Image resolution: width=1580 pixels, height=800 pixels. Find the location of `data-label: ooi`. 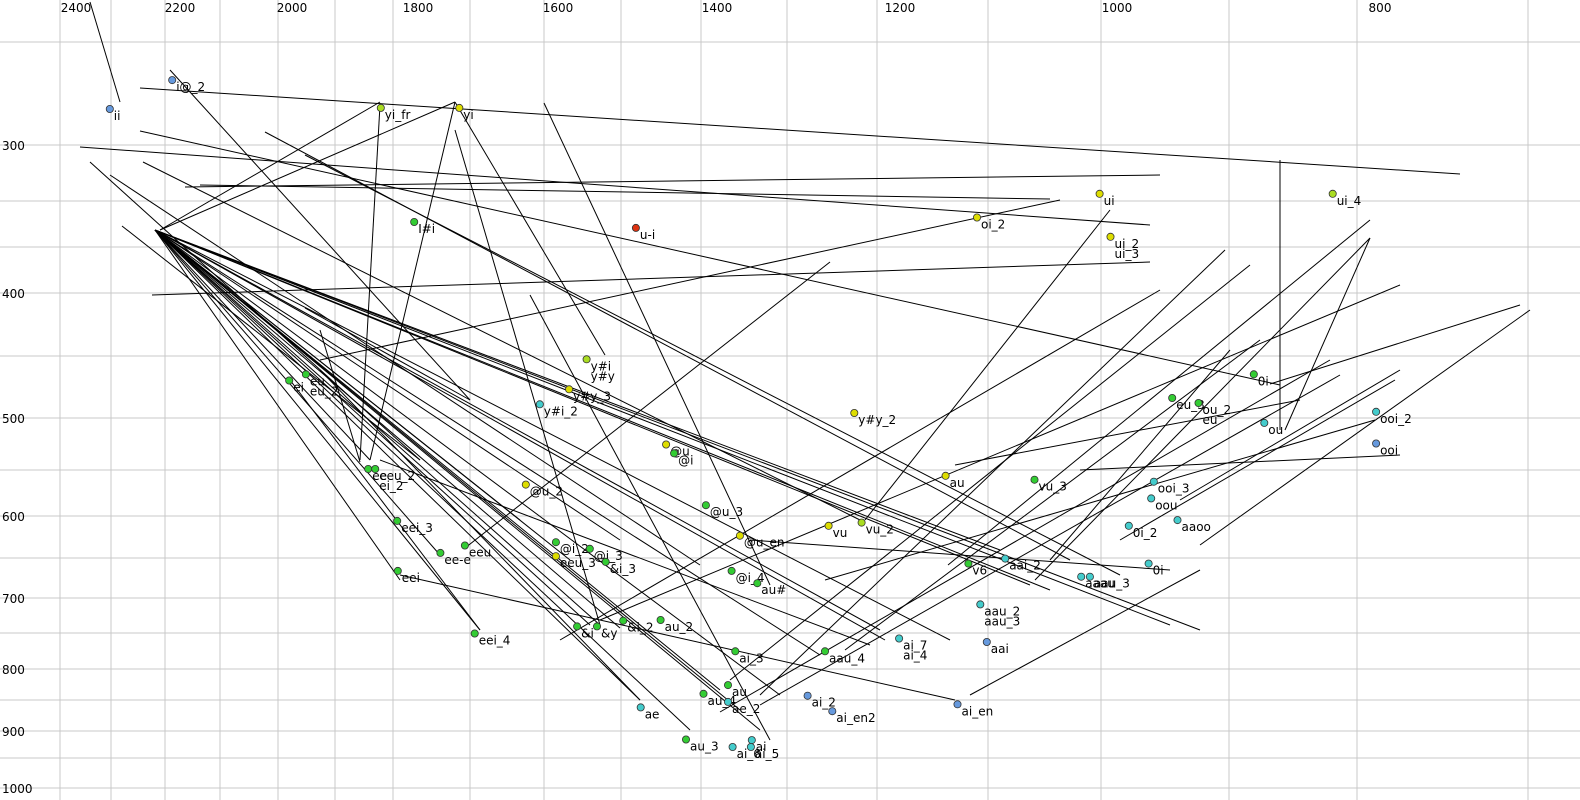

data-label: ooi is located at coordinates (1389, 451).